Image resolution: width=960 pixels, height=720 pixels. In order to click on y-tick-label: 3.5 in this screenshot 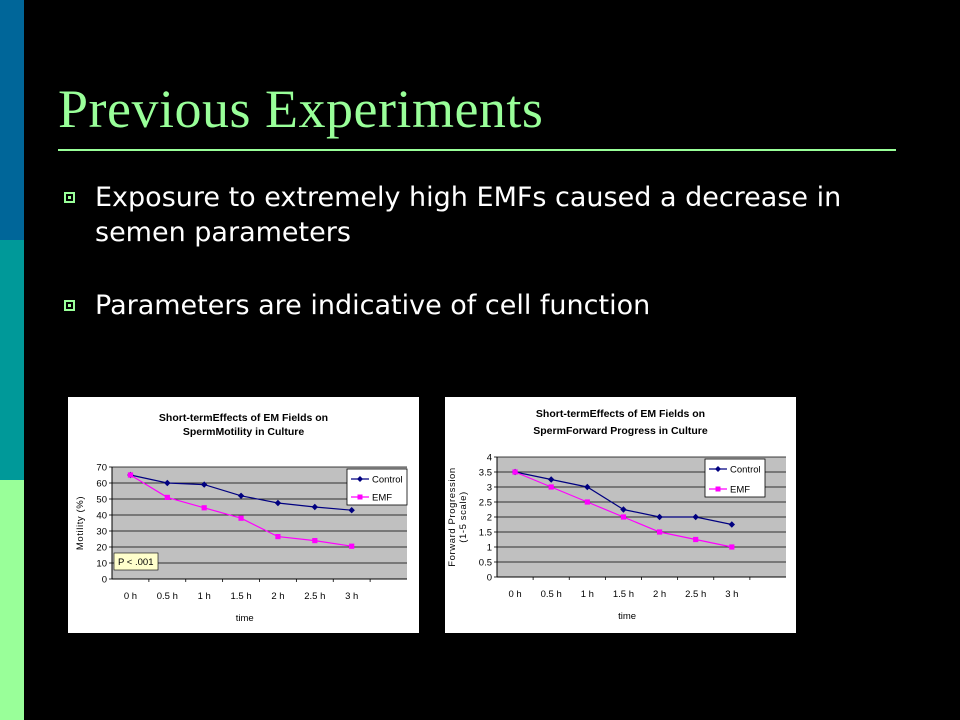, I will do `click(485, 473)`.